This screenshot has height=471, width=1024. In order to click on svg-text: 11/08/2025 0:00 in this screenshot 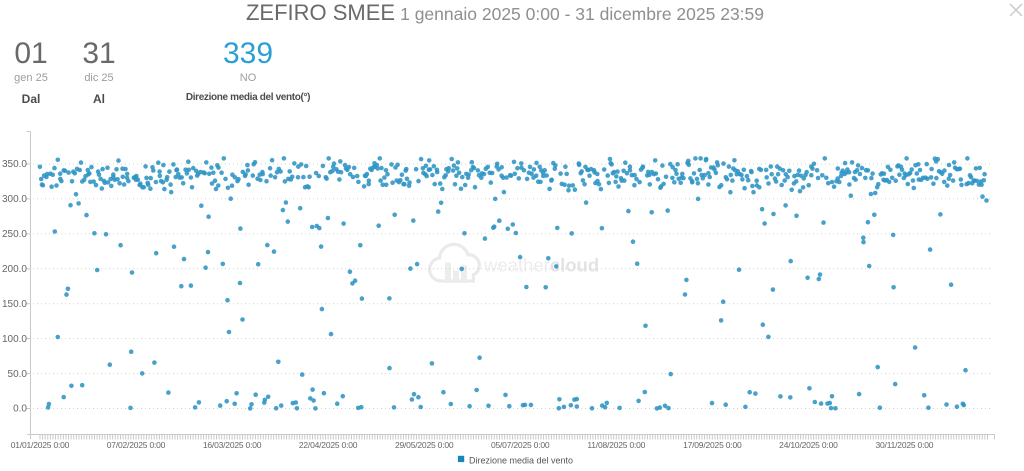, I will do `click(616, 445)`.